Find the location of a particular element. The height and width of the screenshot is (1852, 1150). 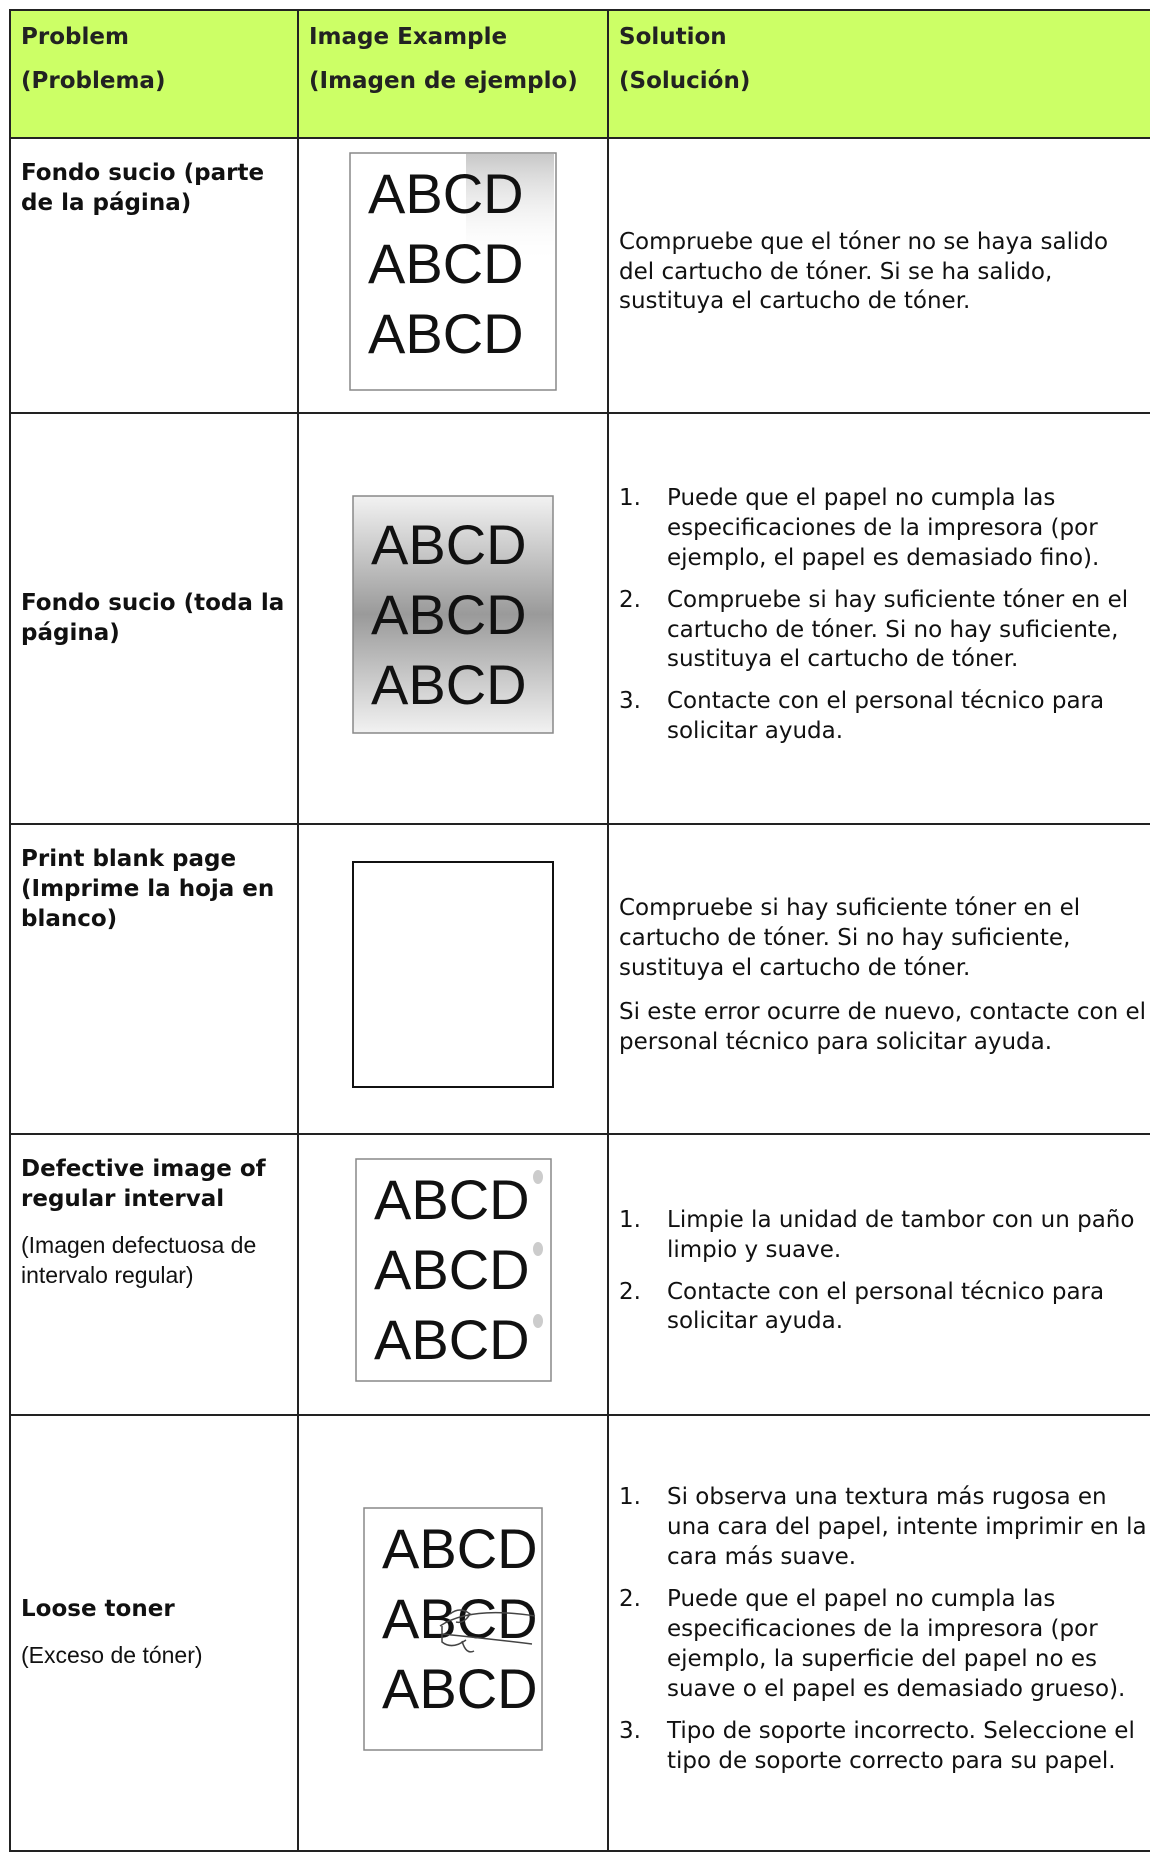

header-cell: Image Example (Imagen de ejemplo) is located at coordinates (453, 74).